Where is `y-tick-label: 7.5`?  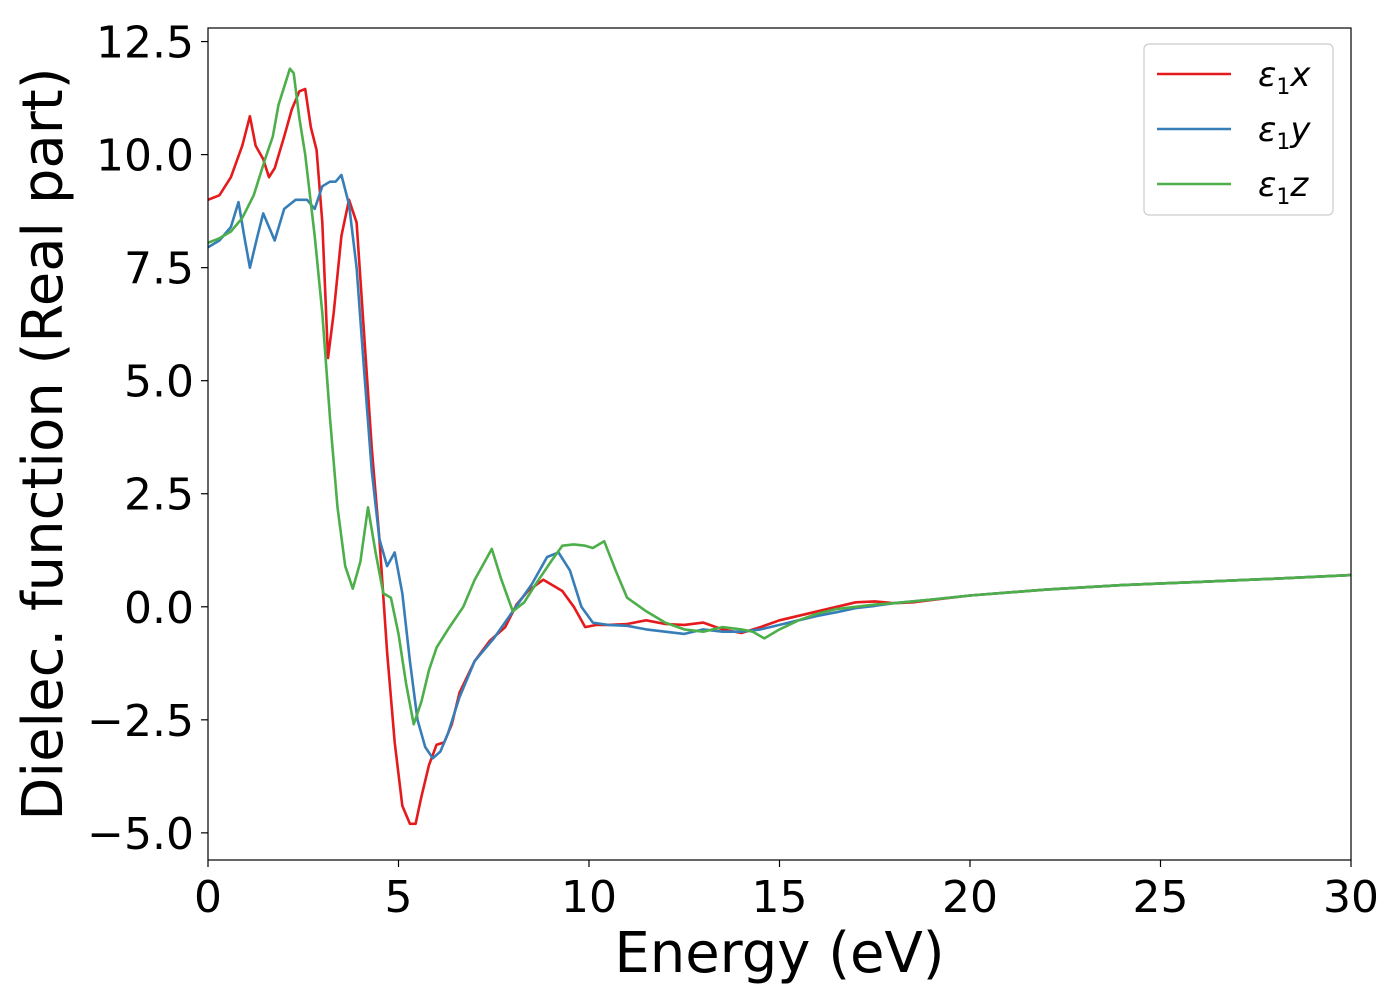
y-tick-label: 7.5 is located at coordinates (159, 269).